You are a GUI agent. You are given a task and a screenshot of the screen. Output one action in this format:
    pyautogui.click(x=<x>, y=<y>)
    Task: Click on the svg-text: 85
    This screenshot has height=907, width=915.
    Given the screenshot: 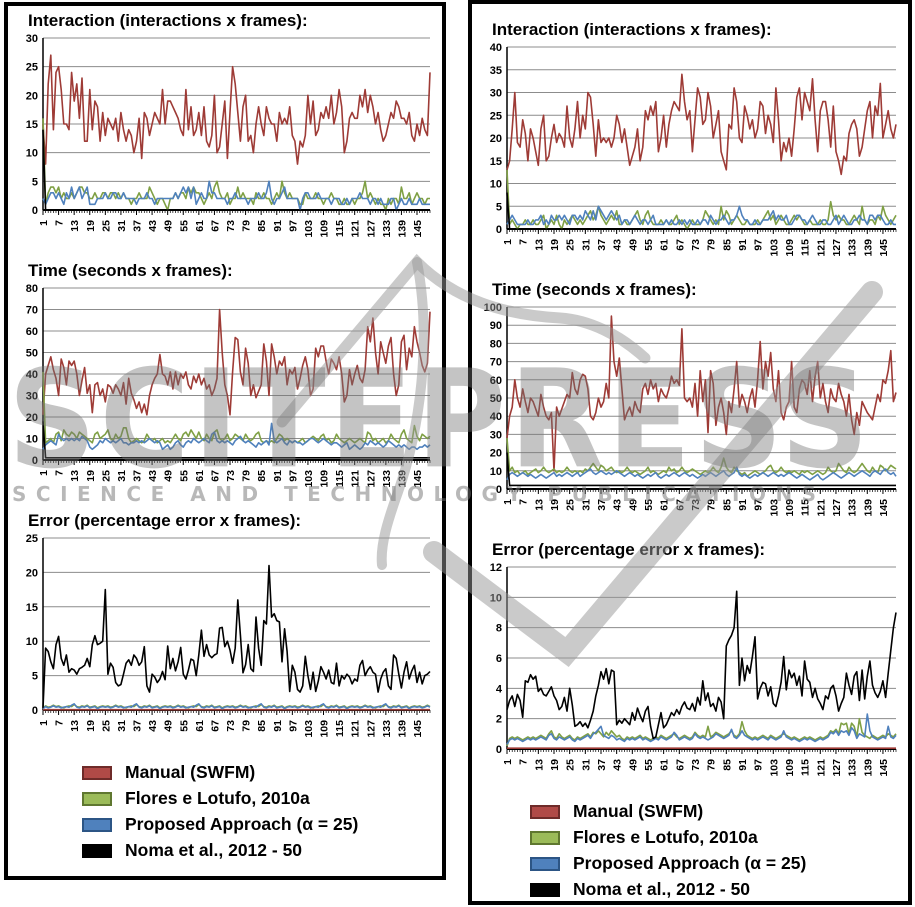 What is the action you would take?
    pyautogui.click(x=262, y=226)
    